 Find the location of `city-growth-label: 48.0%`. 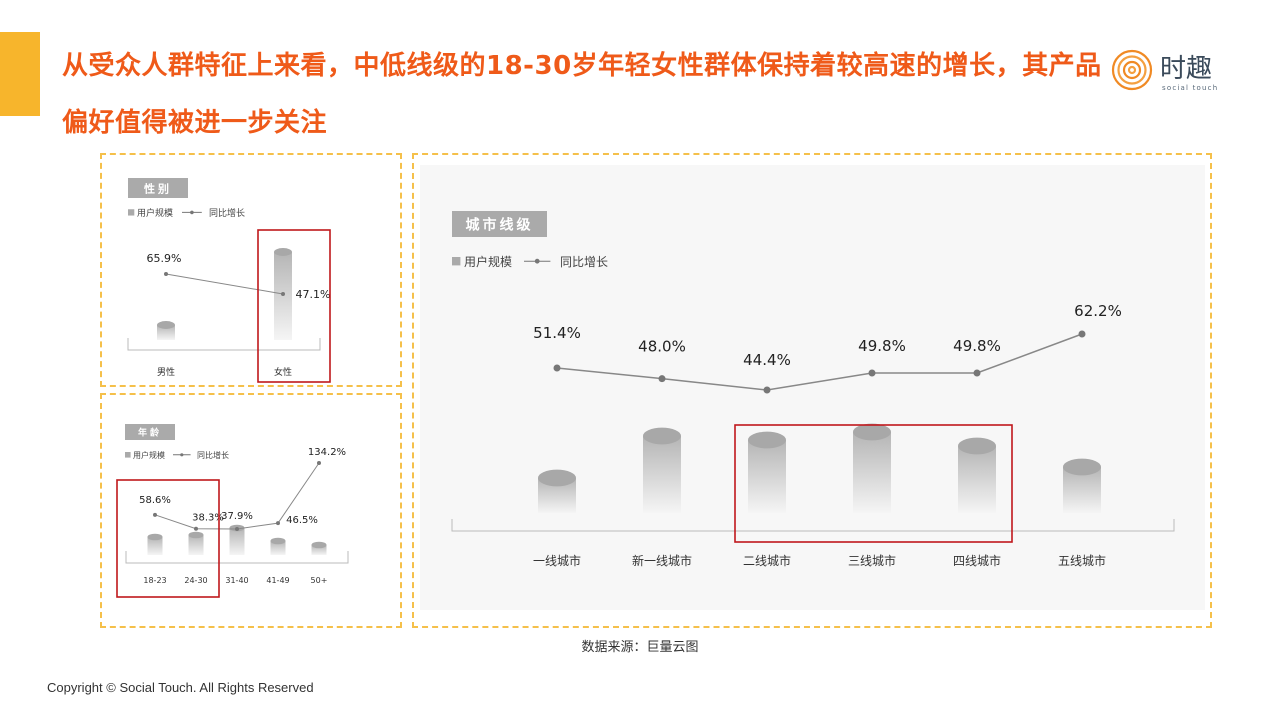

city-growth-label: 48.0% is located at coordinates (662, 347).